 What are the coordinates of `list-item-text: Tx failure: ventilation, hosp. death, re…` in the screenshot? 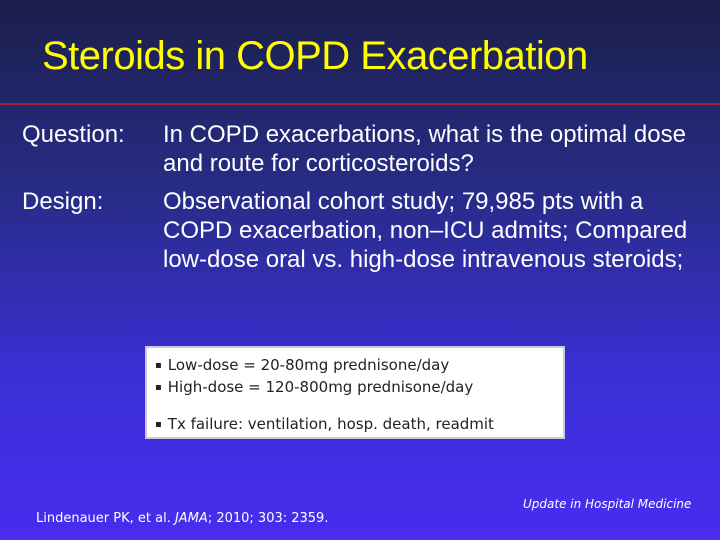 It's located at (330, 424).